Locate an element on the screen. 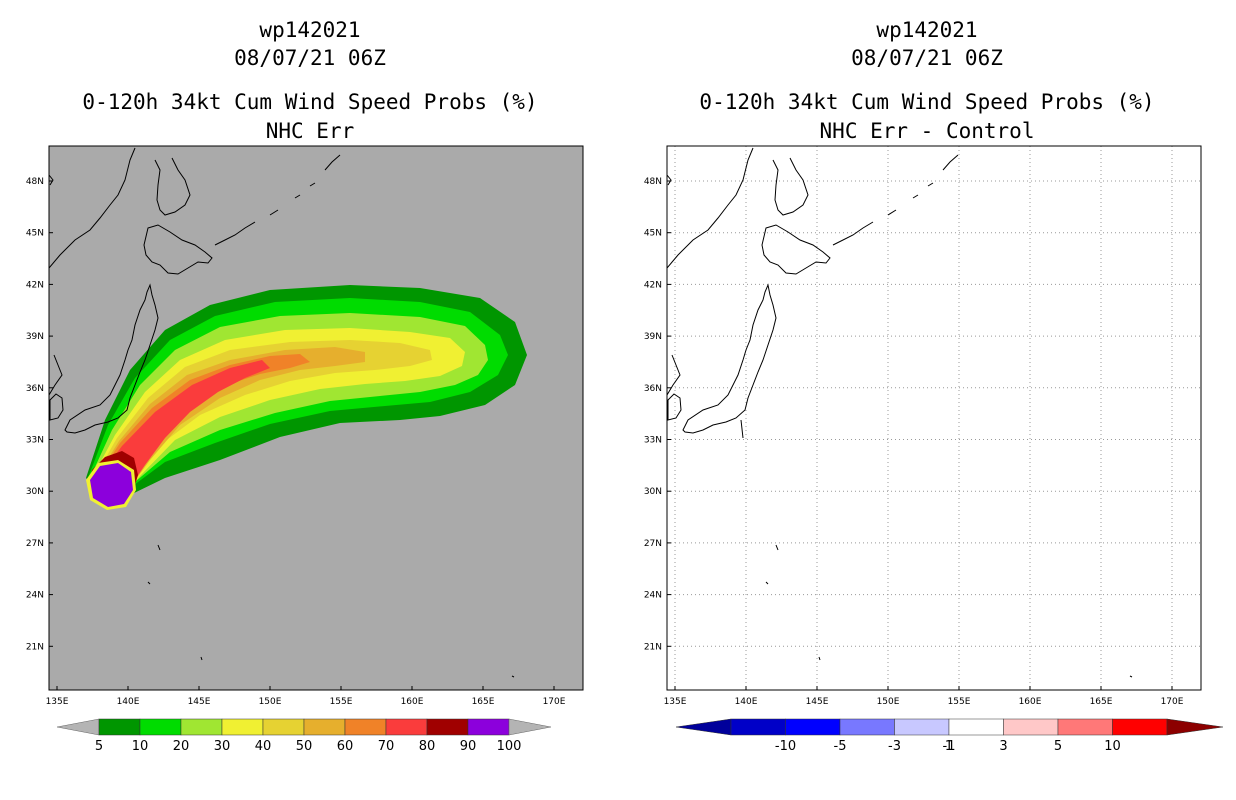 This screenshot has height=800, width=1236. hokkaido-coast is located at coordinates (178, 249).